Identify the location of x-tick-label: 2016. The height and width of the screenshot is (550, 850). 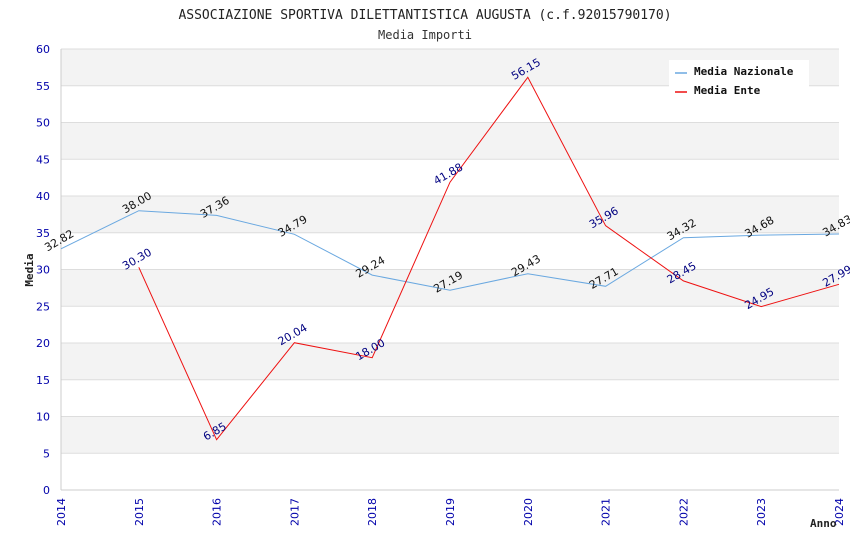
(217, 512).